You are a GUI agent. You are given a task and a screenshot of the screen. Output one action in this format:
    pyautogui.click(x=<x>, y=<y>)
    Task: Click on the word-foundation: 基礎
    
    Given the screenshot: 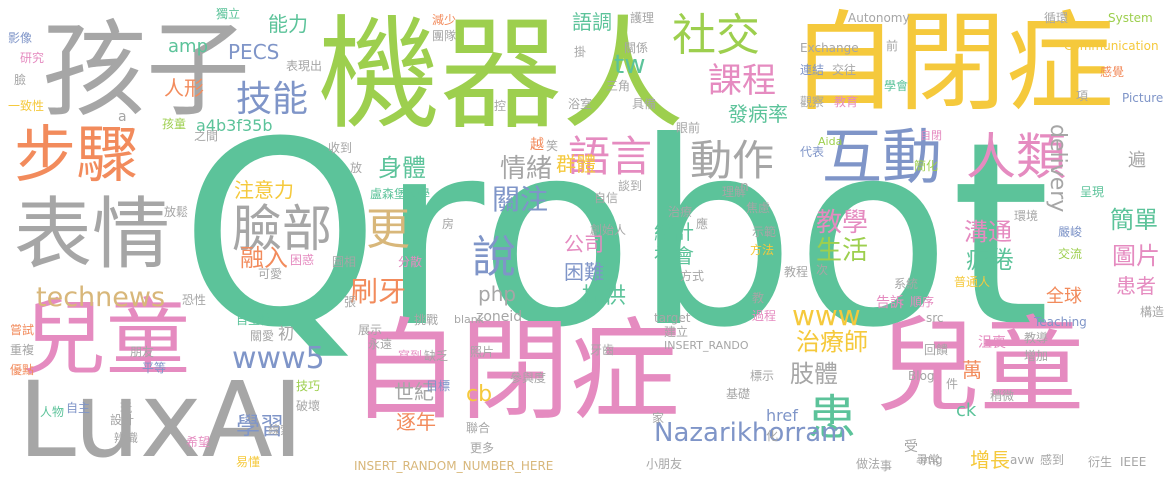 What is the action you would take?
    pyautogui.click(x=738, y=394)
    